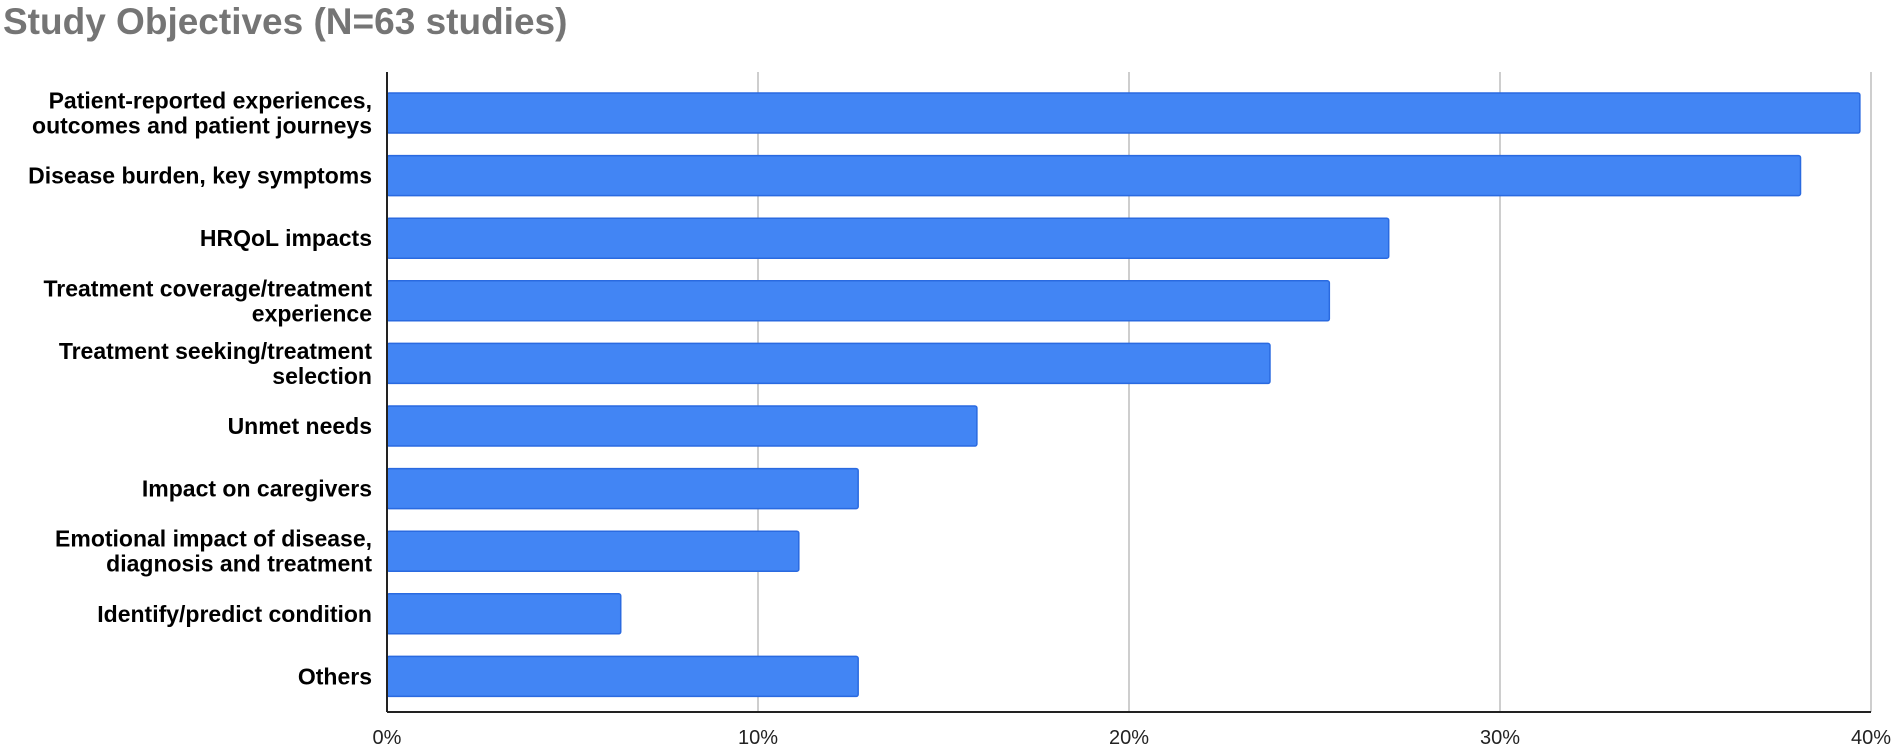  What do you see at coordinates (200, 176) in the screenshot?
I see `category-label: Disease burden, key symptoms` at bounding box center [200, 176].